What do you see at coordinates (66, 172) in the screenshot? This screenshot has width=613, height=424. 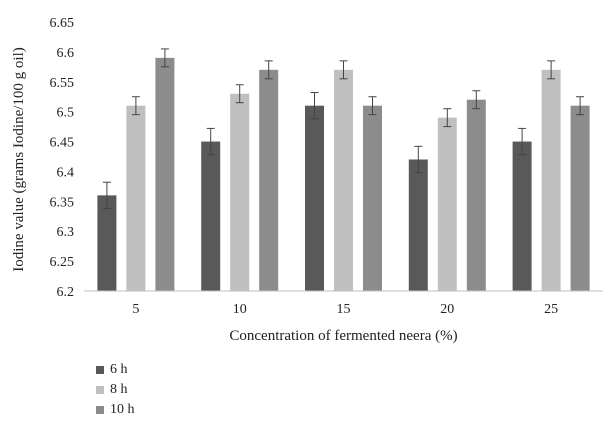 I see `y-tick-label: 6.4` at bounding box center [66, 172].